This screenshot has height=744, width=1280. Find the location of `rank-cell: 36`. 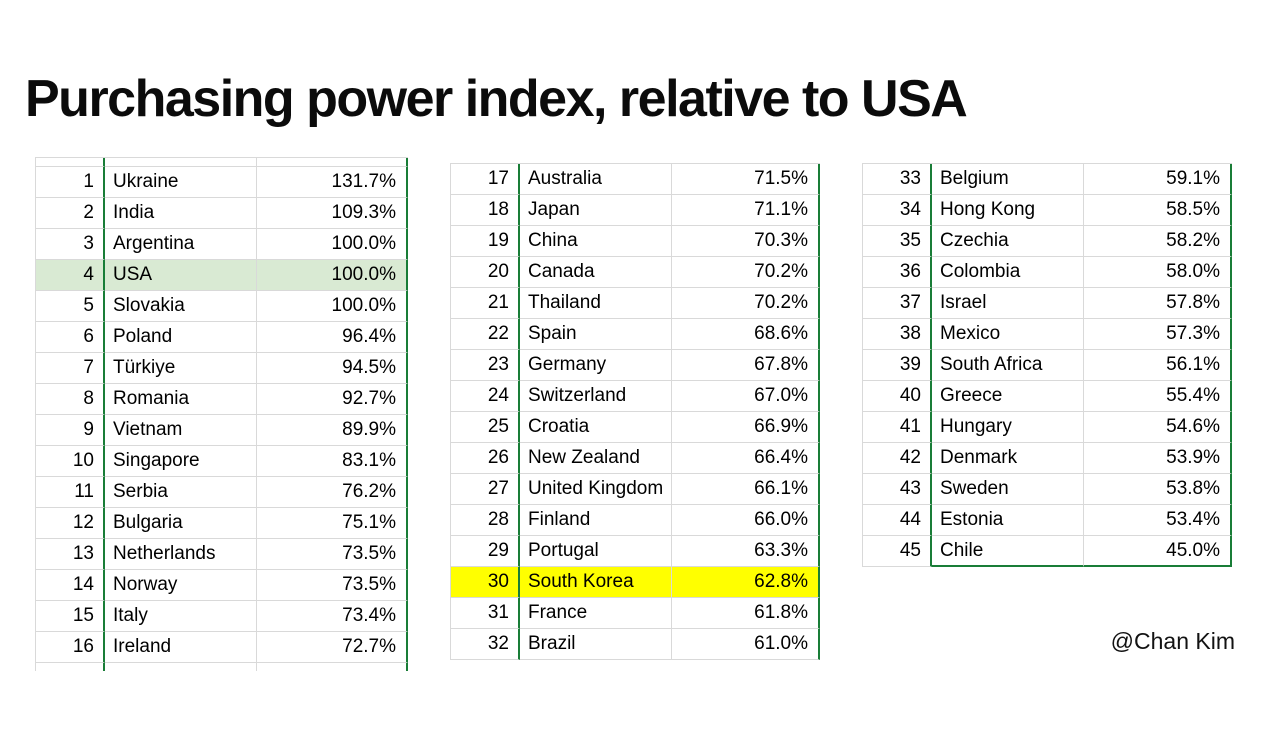

rank-cell: 36 is located at coordinates (897, 272).